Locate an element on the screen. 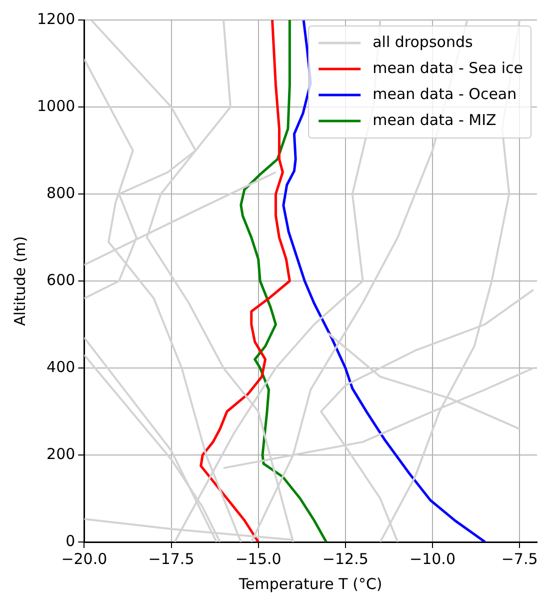 This screenshot has width=547, height=604. y-axis-title: Altitude (m) is located at coordinates (19, 281).